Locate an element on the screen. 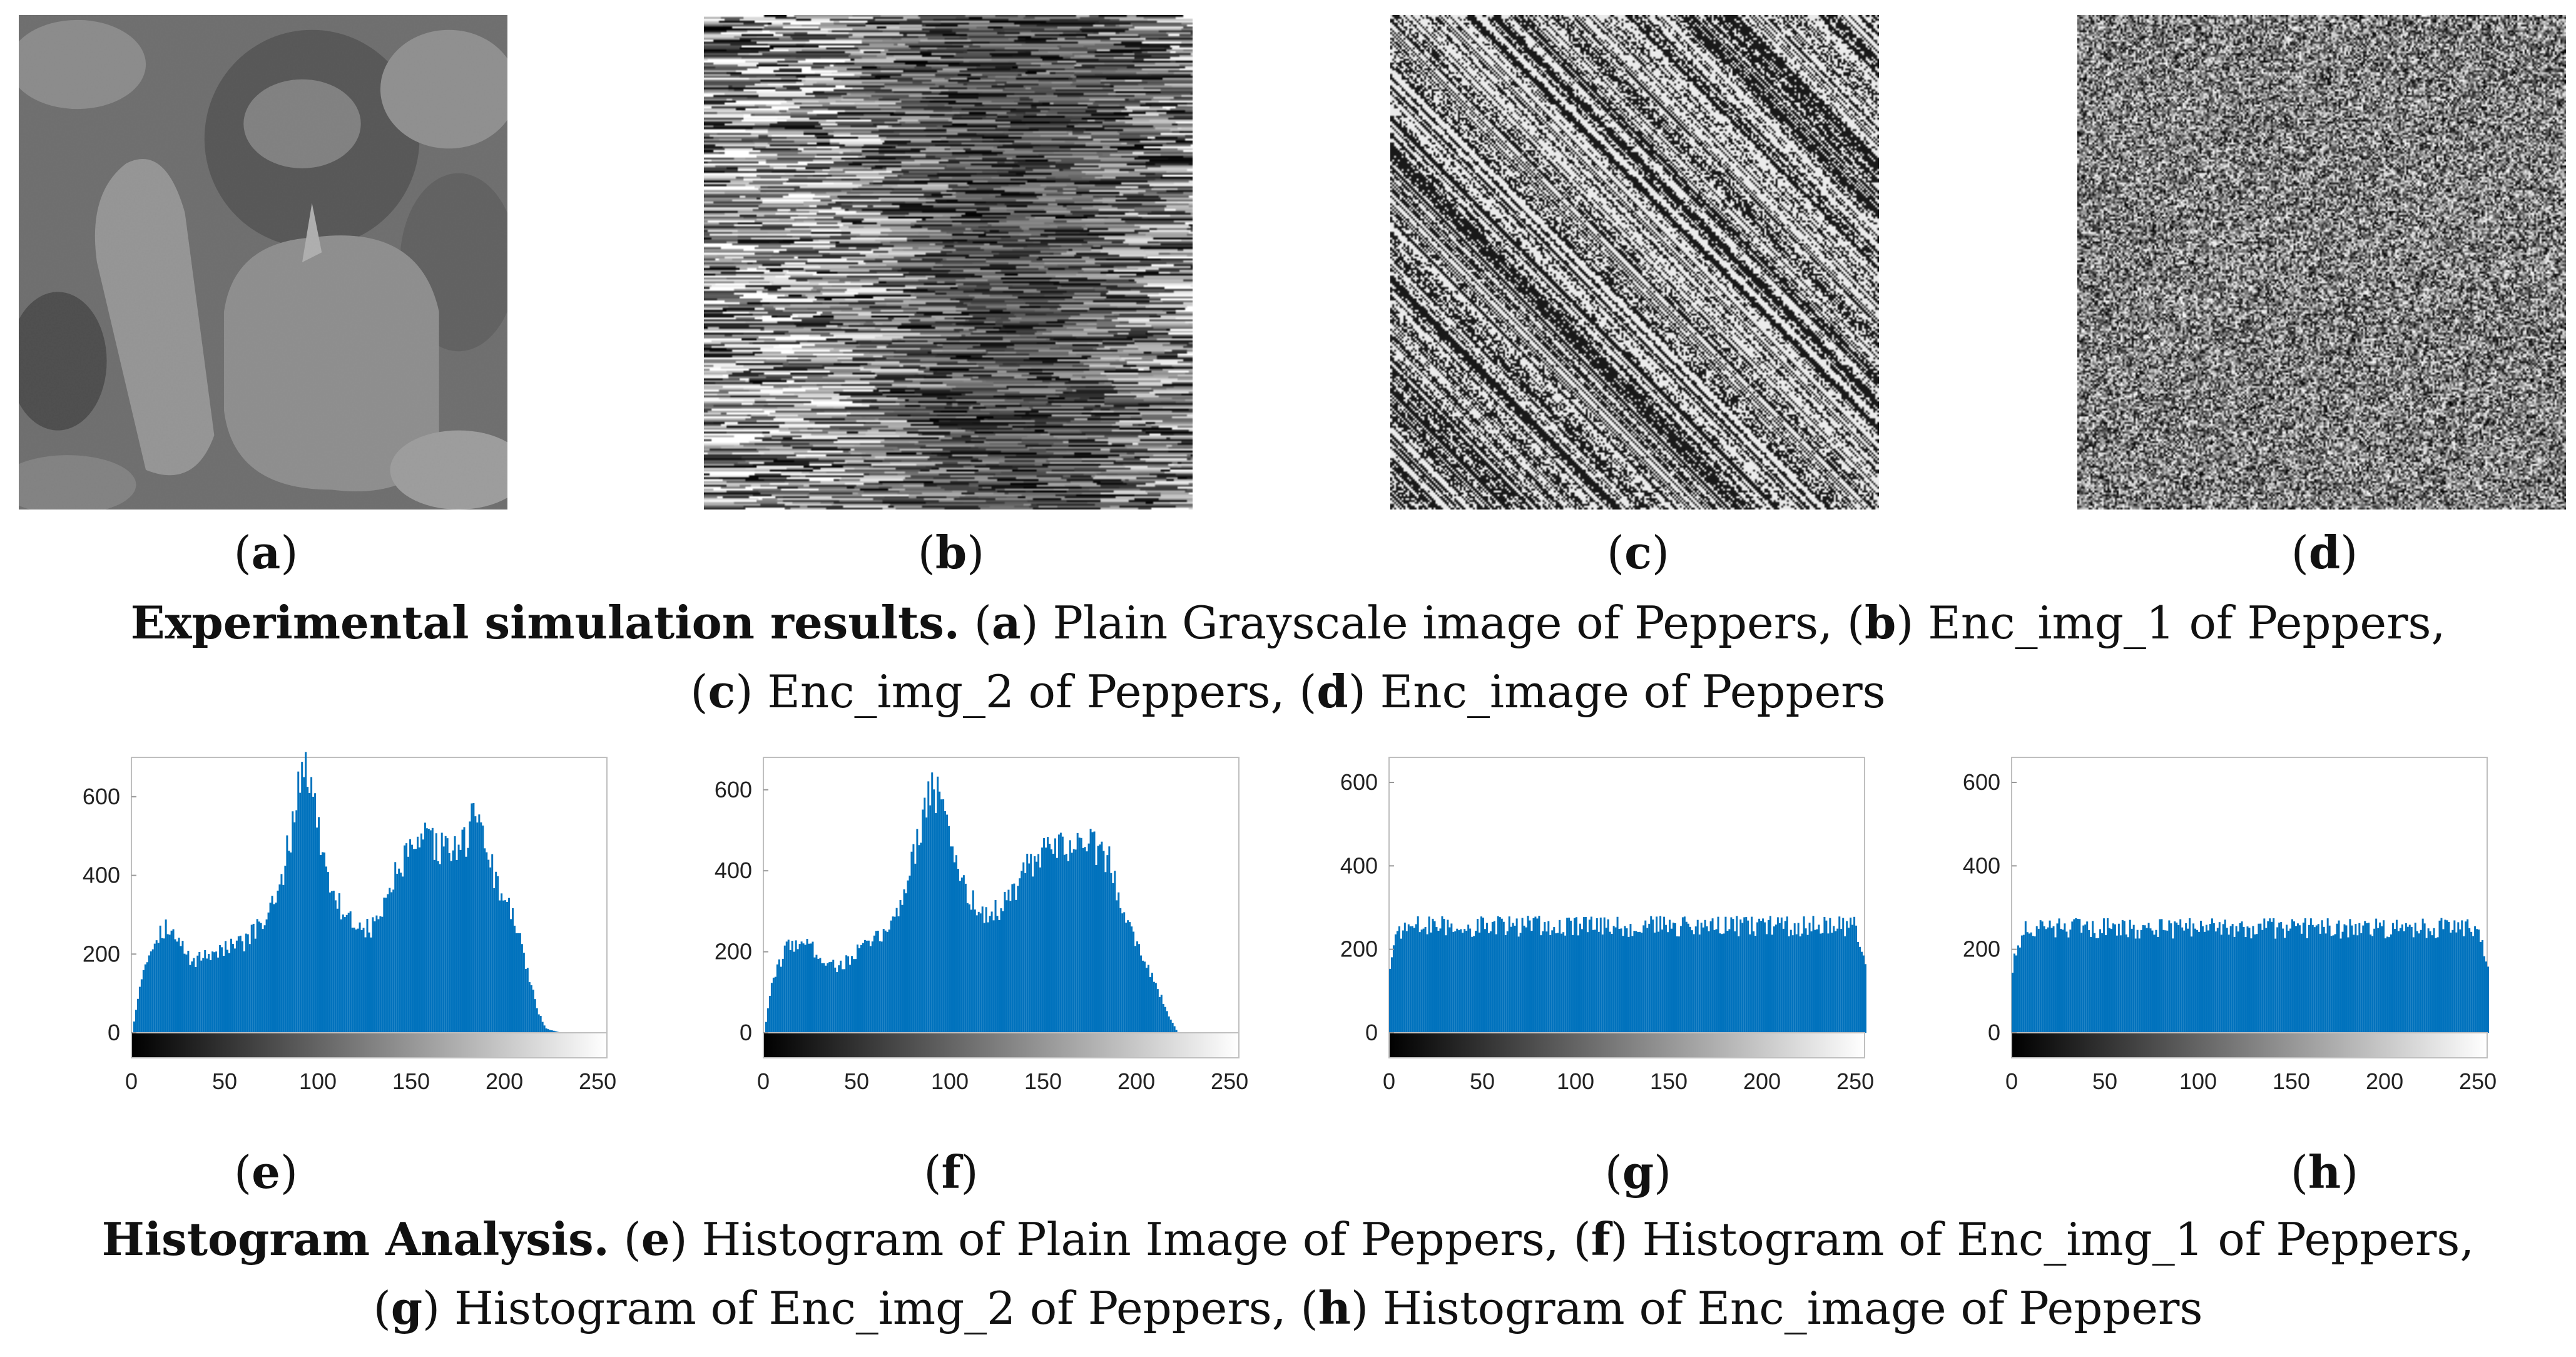 The image size is (2576, 1357). x-tick-label: 250 is located at coordinates (2478, 1081).